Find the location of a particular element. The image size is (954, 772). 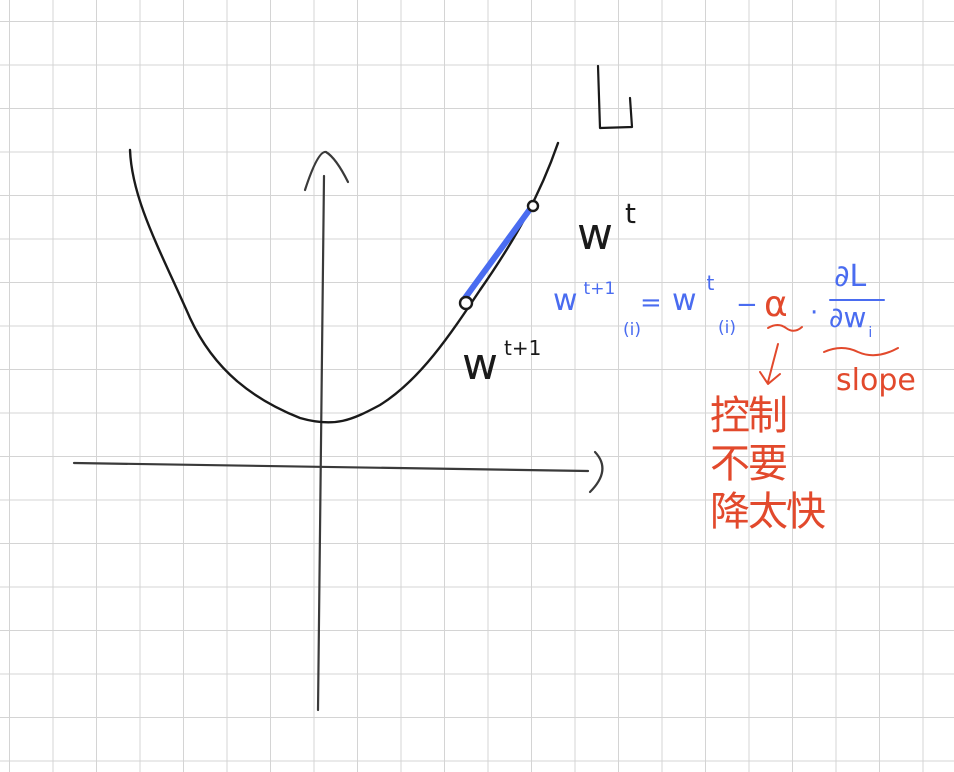

learning-rate-note: 控制 不要 降太快 is located at coordinates (768, 464).